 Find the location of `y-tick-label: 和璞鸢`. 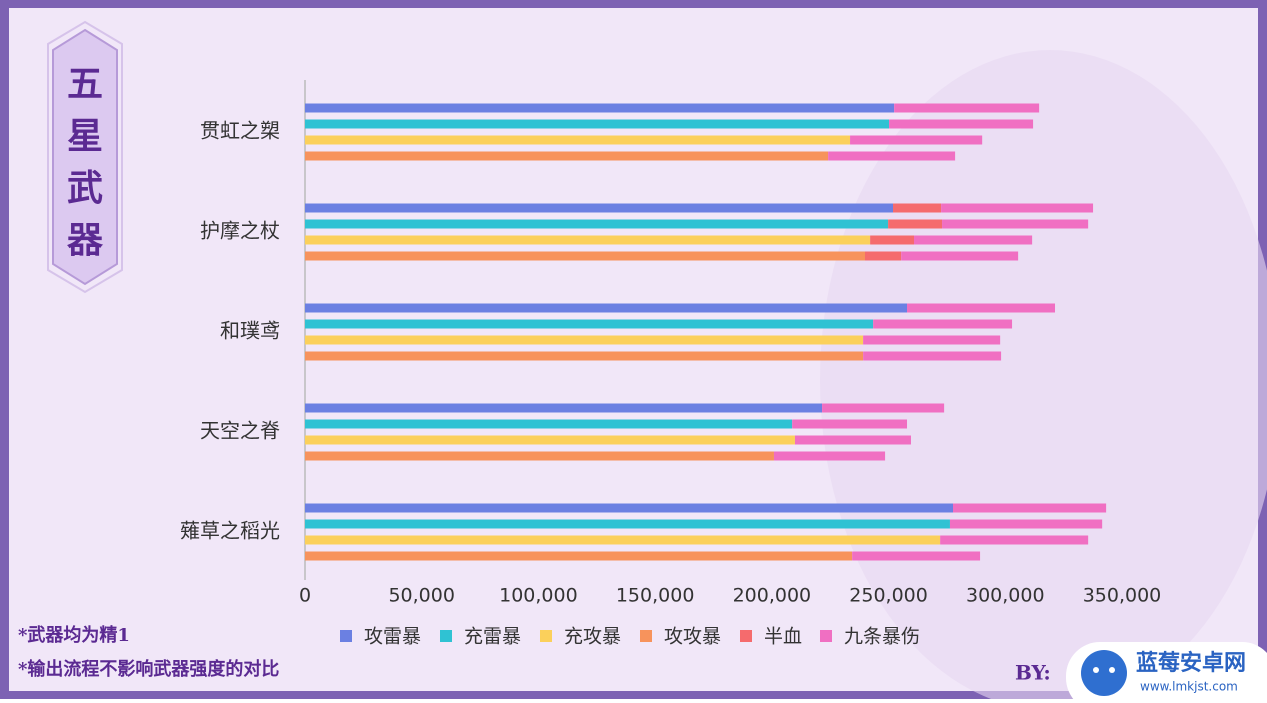

y-tick-label: 和璞鸢 is located at coordinates (250, 331).